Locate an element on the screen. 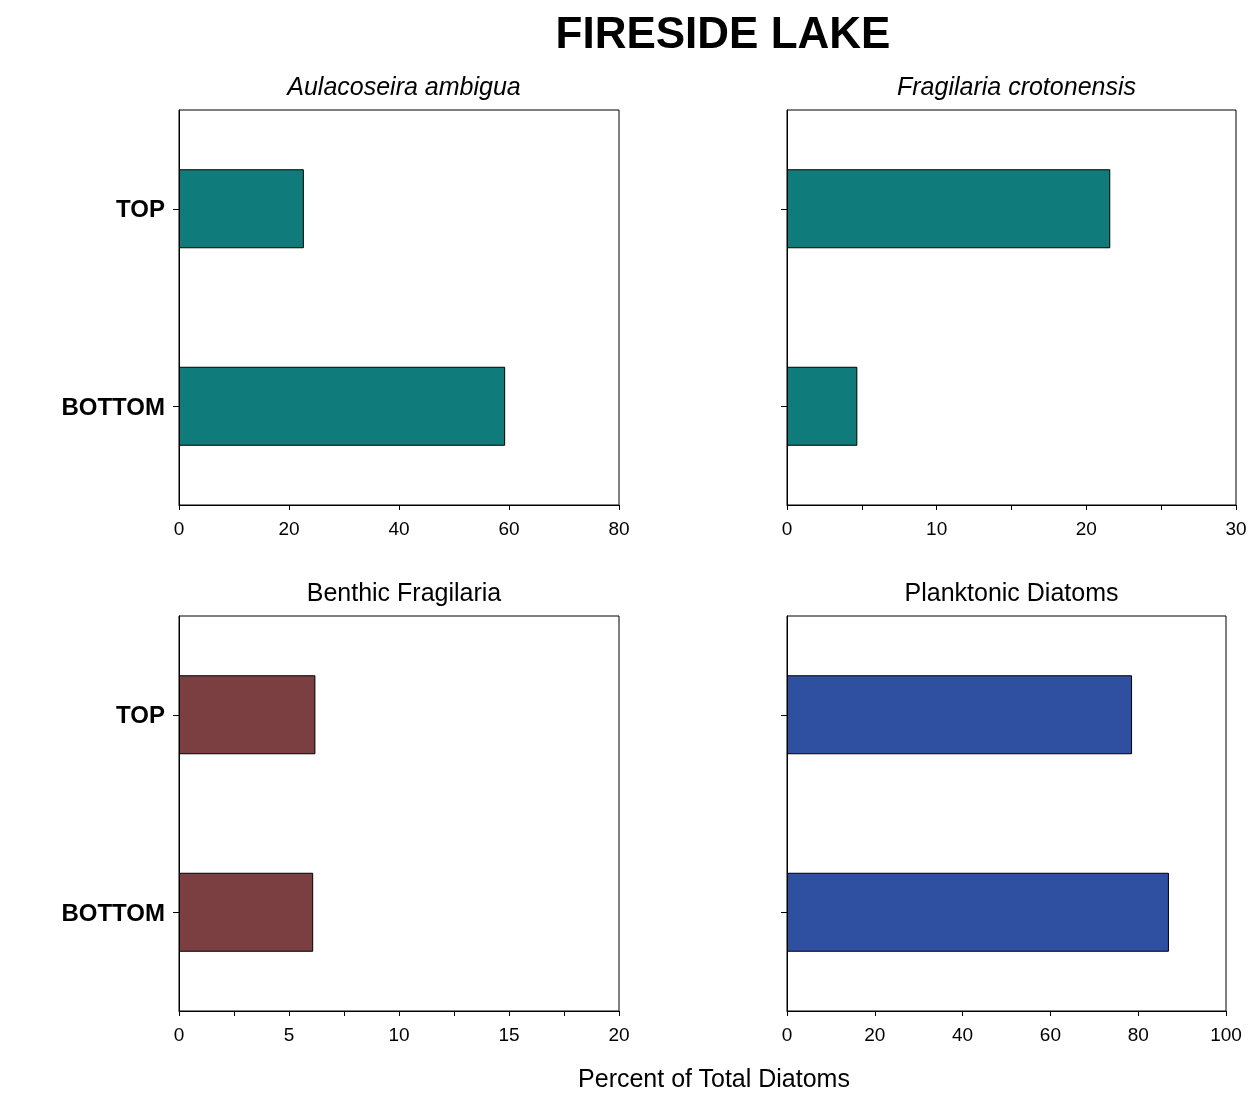 The image size is (1258, 1093). x-tick-label: 30 is located at coordinates (1236, 528).